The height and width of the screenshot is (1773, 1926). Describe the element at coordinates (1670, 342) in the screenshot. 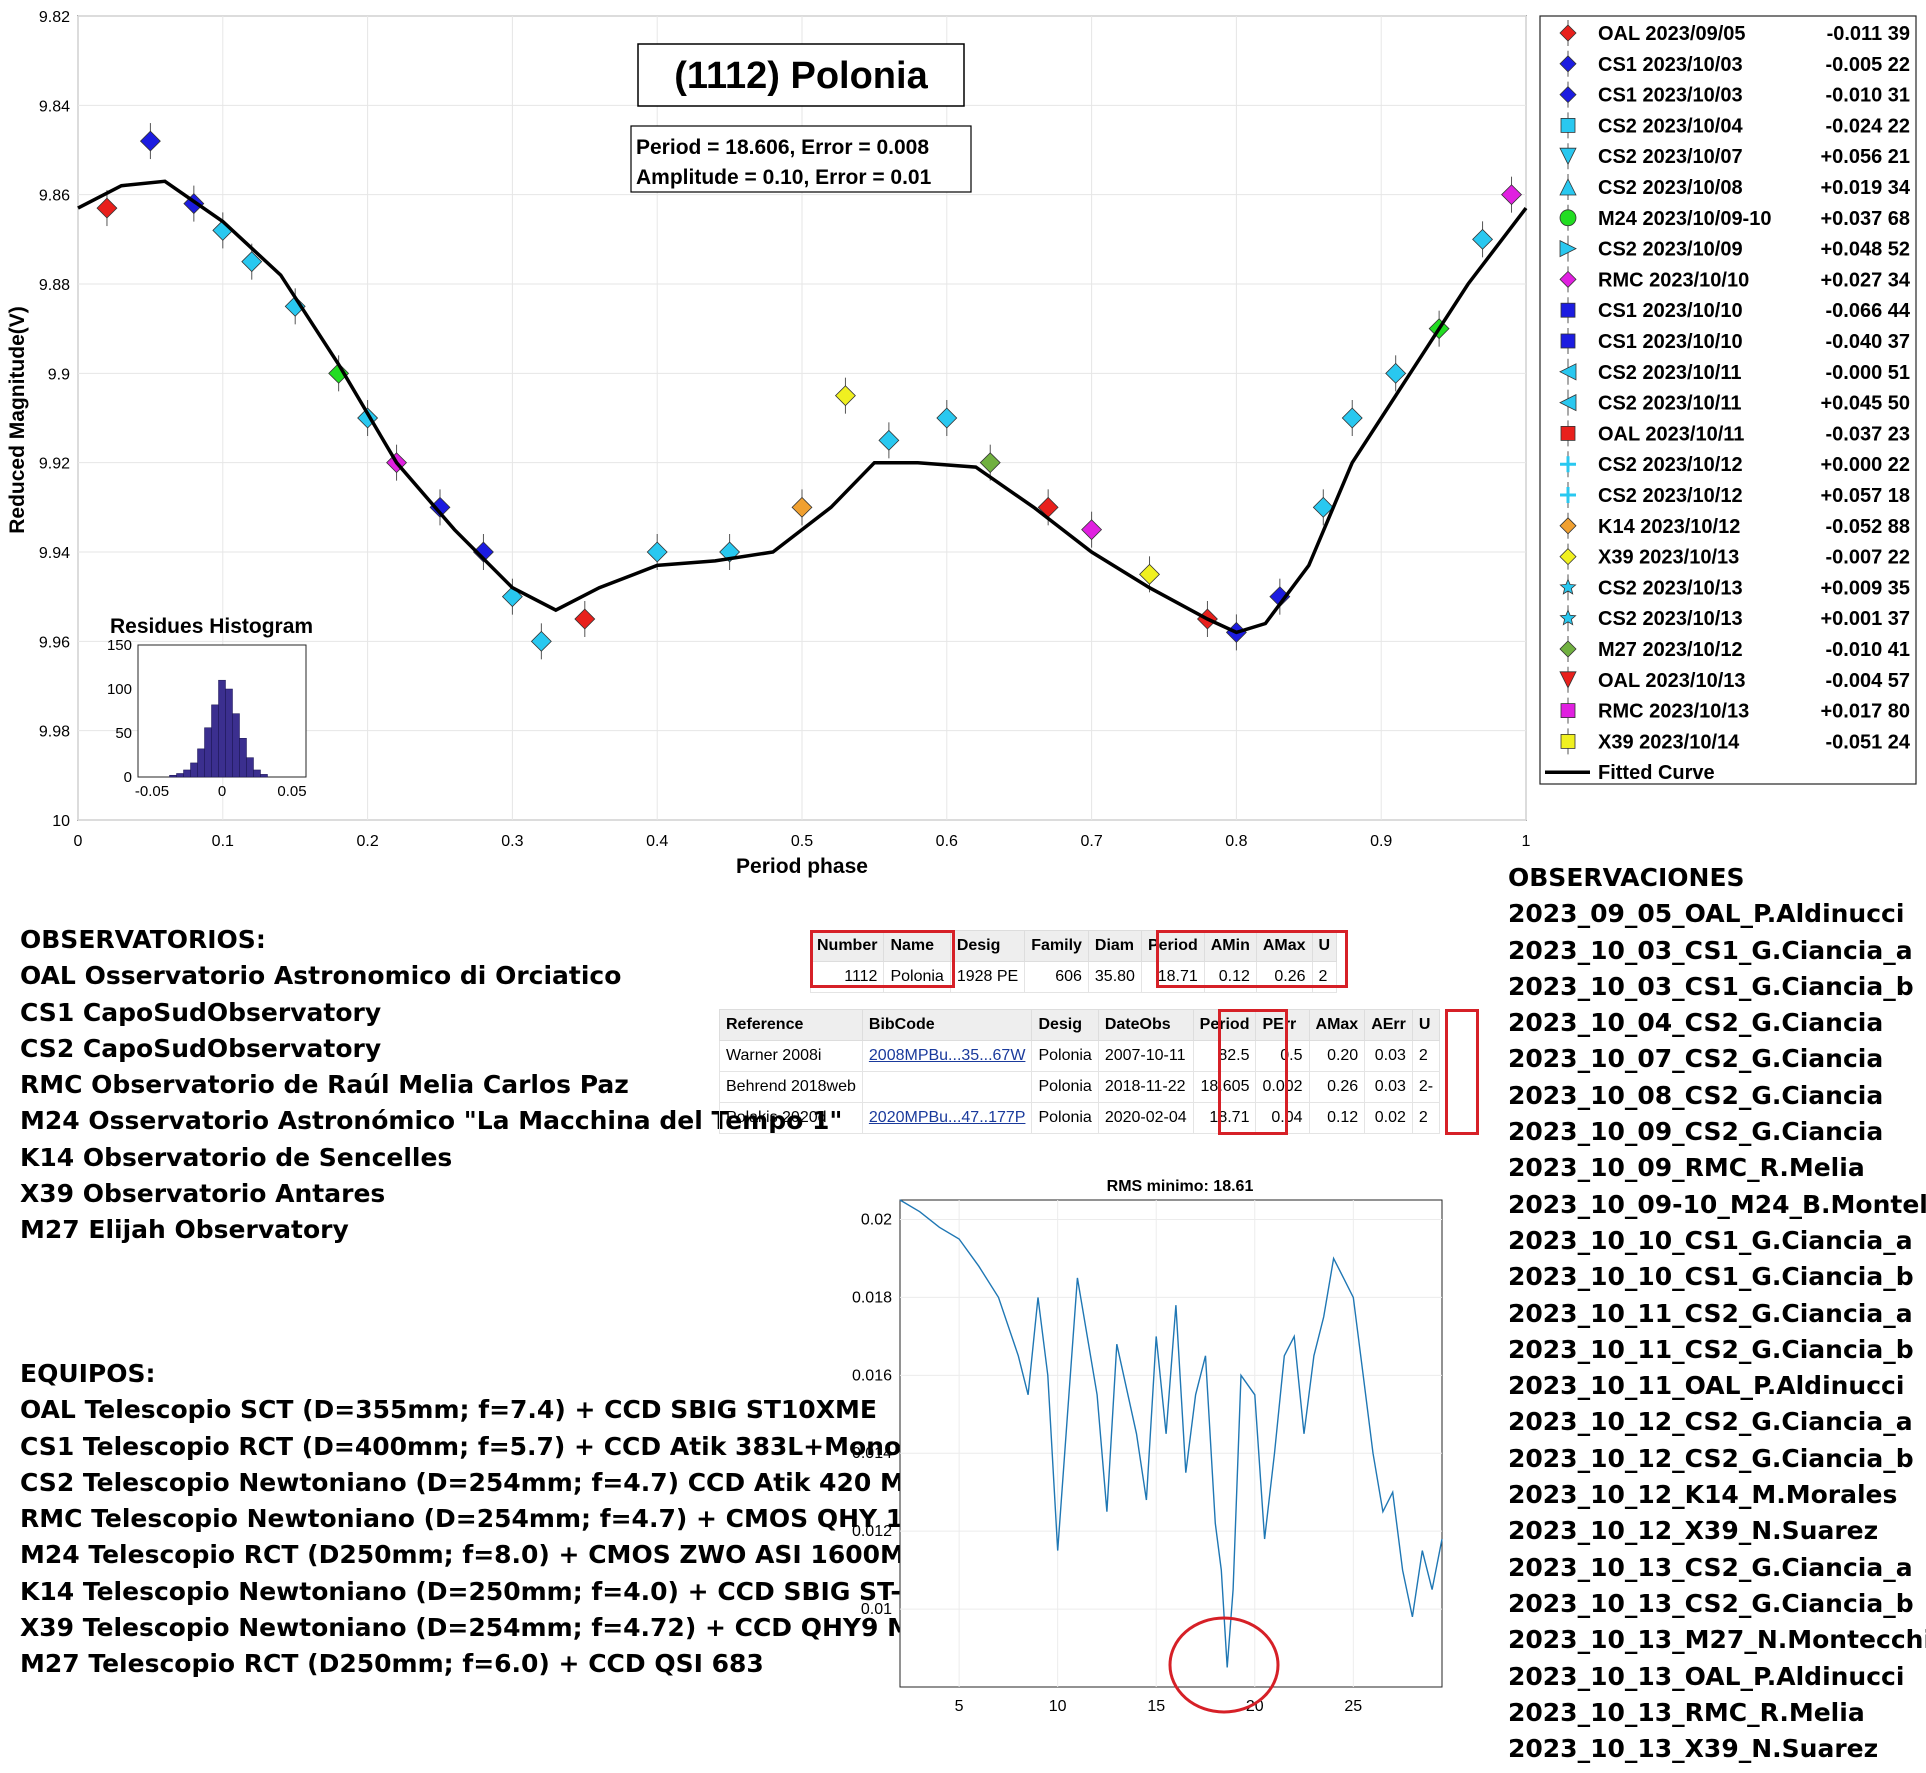

I see `legend-label: CS1 2023/10/10` at that location.